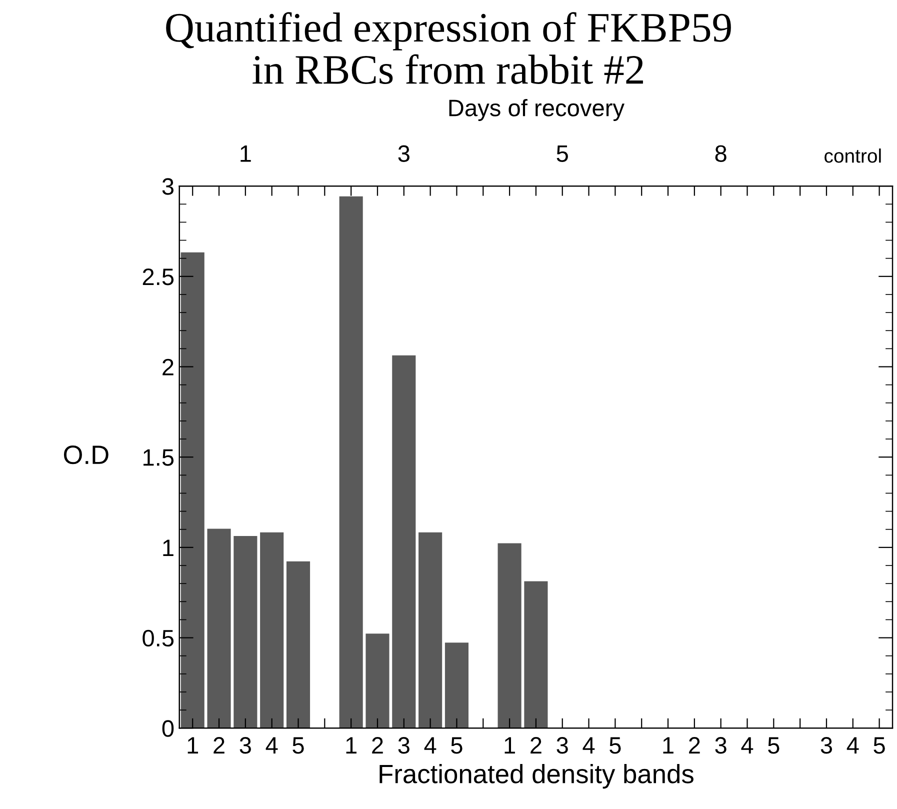 The width and height of the screenshot is (897, 809). What do you see at coordinates (159, 457) in the screenshot?
I see `y-tick-label: 1.5` at bounding box center [159, 457].